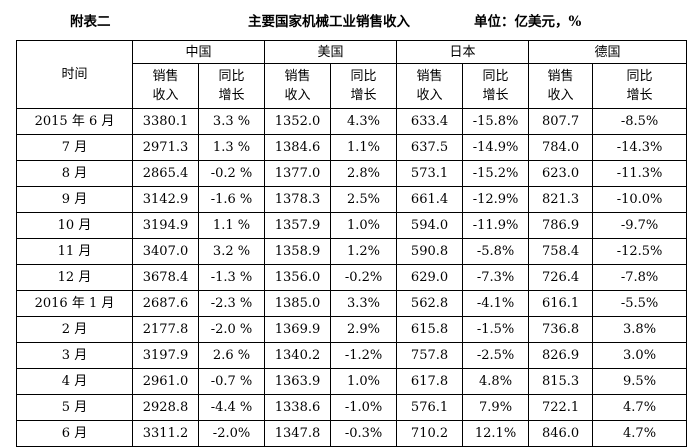 This screenshot has height=448, width=700. I want to click on yoy-cell: -1.6 %, so click(231, 199).